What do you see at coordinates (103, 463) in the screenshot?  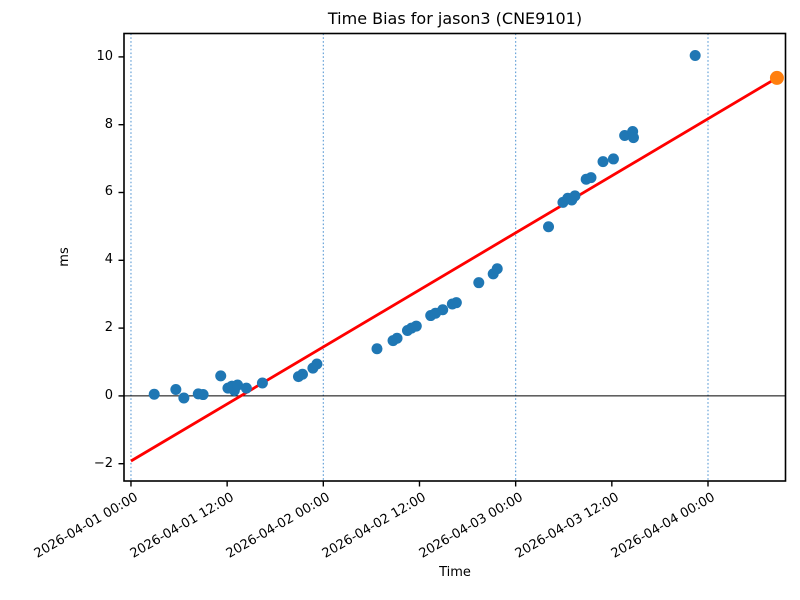 I see `y-tick-label: −2` at bounding box center [103, 463].